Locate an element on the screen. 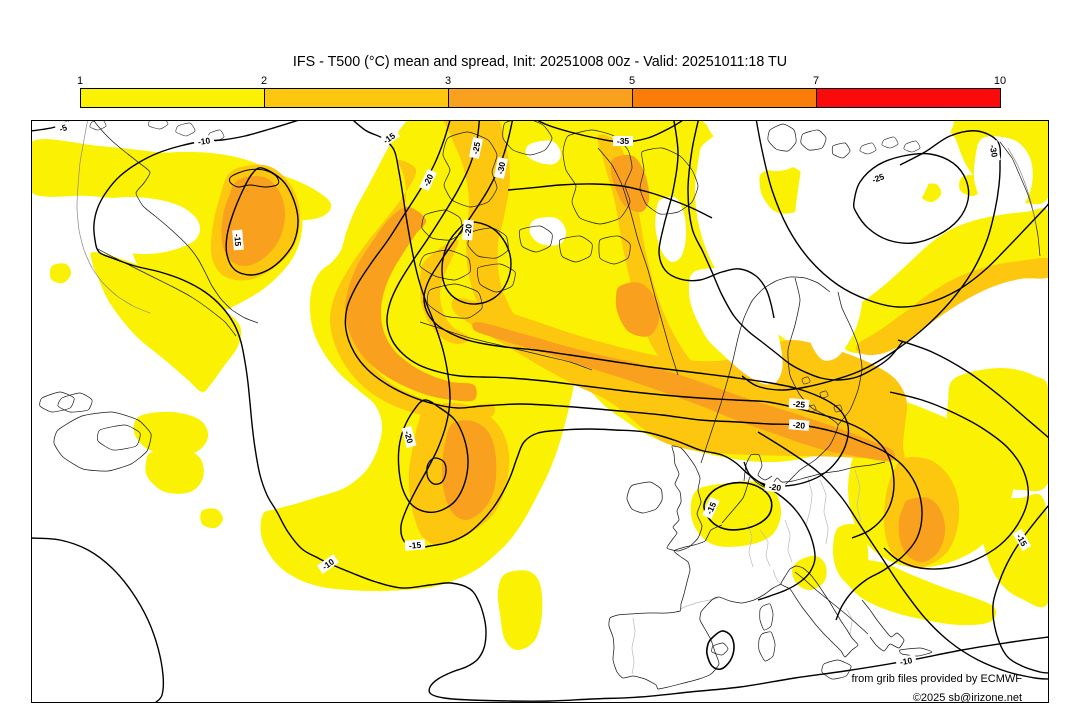 This screenshot has height=723, width=1080. svg-text: 1 is located at coordinates (80, 81).